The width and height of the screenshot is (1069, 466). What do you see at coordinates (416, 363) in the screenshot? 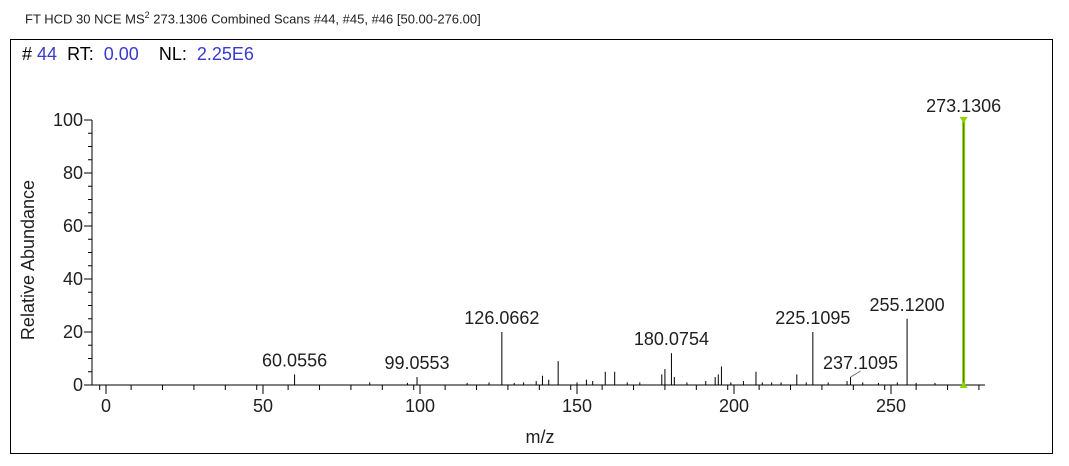
I see `peak-label: 99.0553` at bounding box center [416, 363].